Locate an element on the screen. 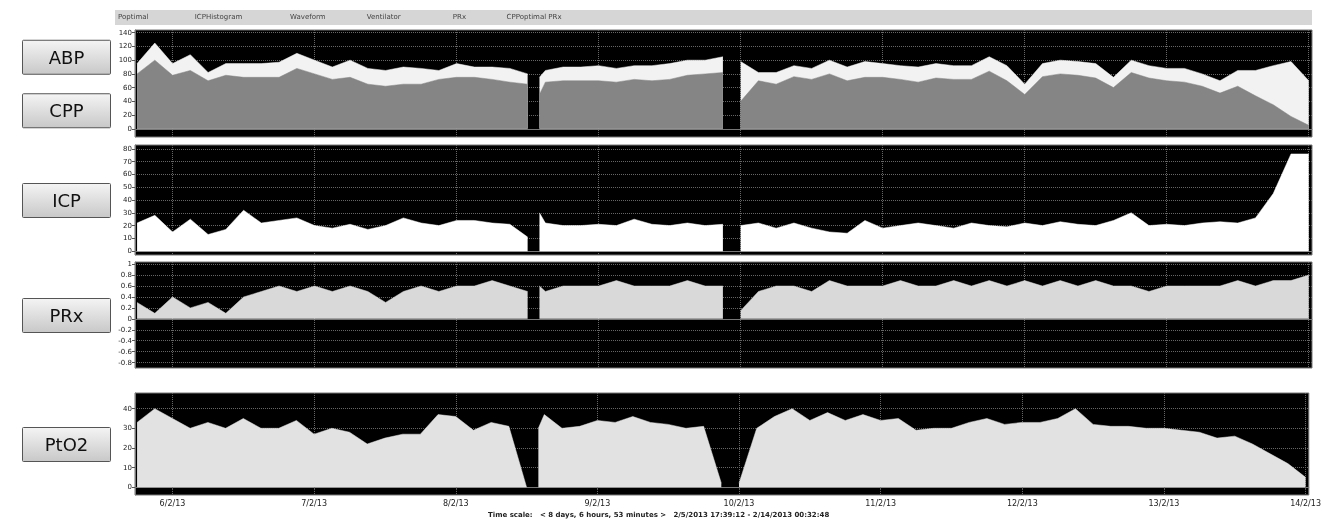 Image resolution: width=1324 pixels, height=519 pixels. text: PRx is located at coordinates (66, 315).